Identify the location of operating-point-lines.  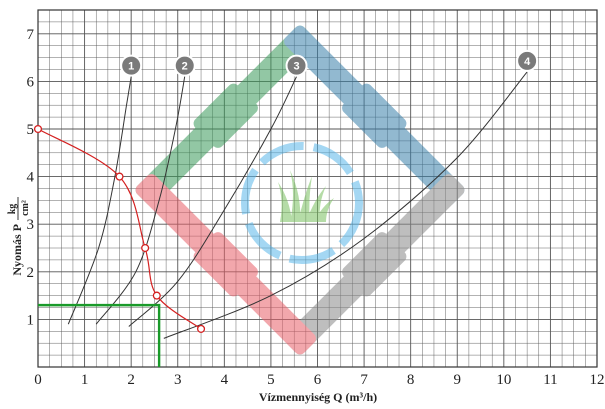
(99, 335).